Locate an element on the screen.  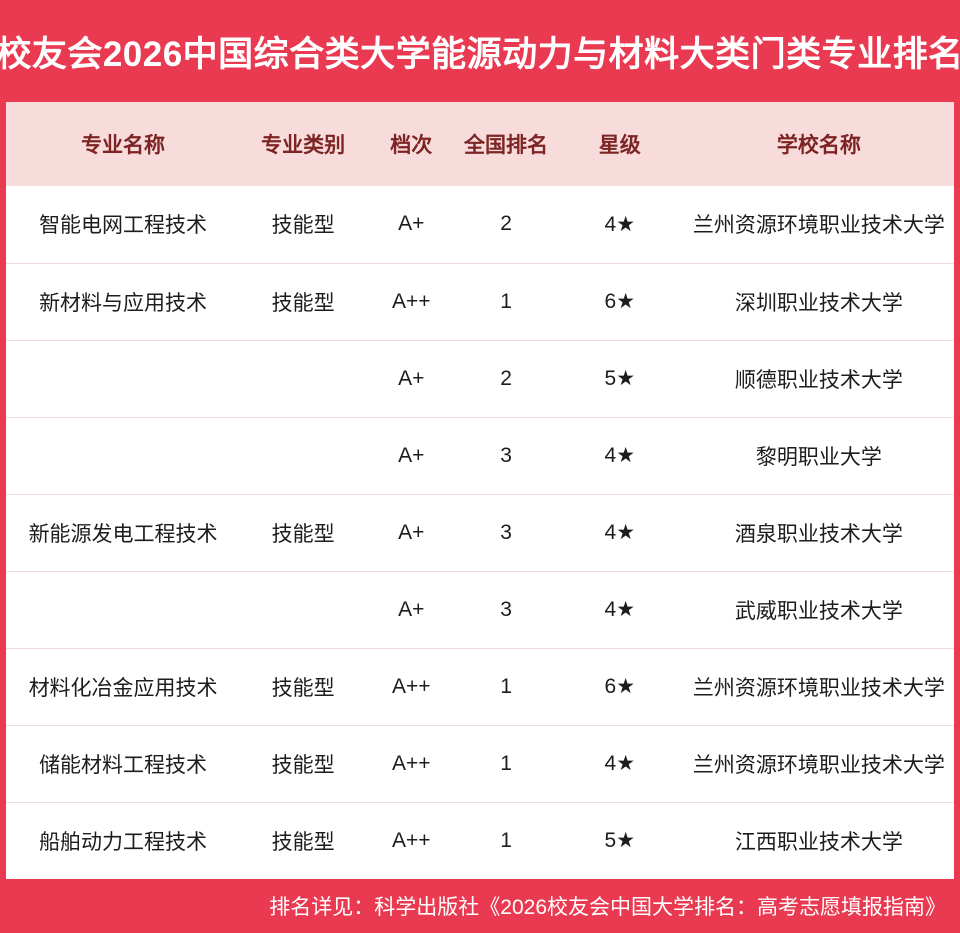
footer-bar: 排名详见：科学出版社《2026校友会中国大学排名：高考志愿填报指南》 is located at coordinates (480, 906).